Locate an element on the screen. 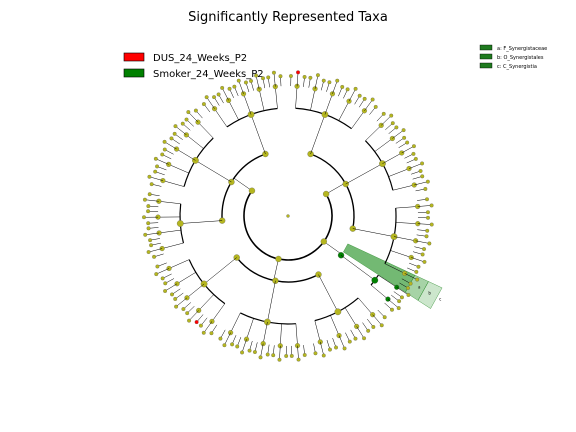  family-node is located at coordinates (409, 169).